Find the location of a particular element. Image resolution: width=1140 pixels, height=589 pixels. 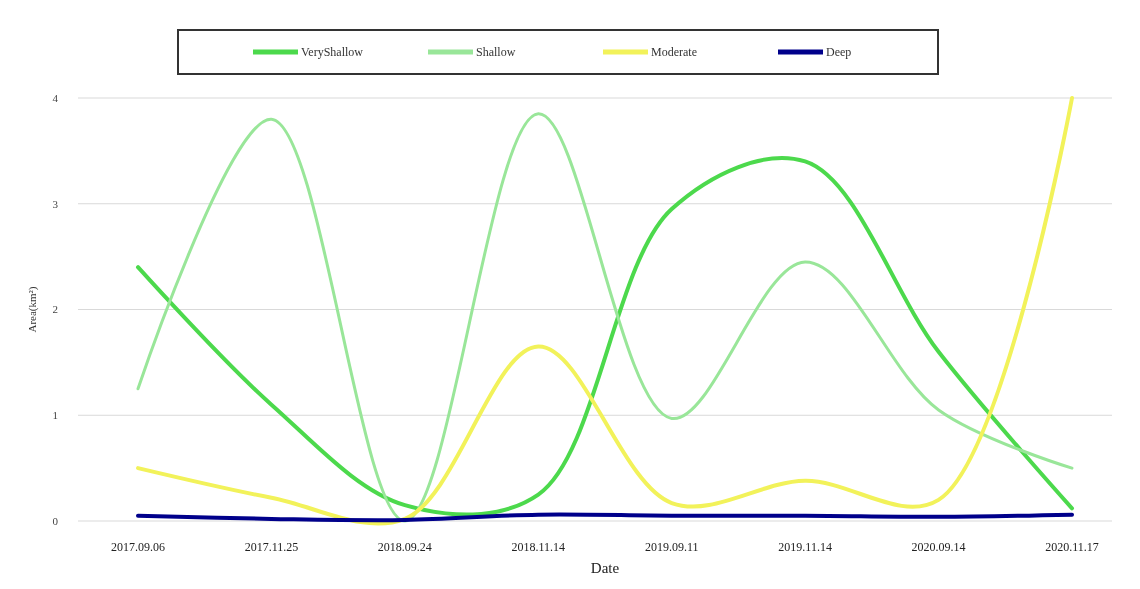

legend-label: Deep is located at coordinates (839, 52).